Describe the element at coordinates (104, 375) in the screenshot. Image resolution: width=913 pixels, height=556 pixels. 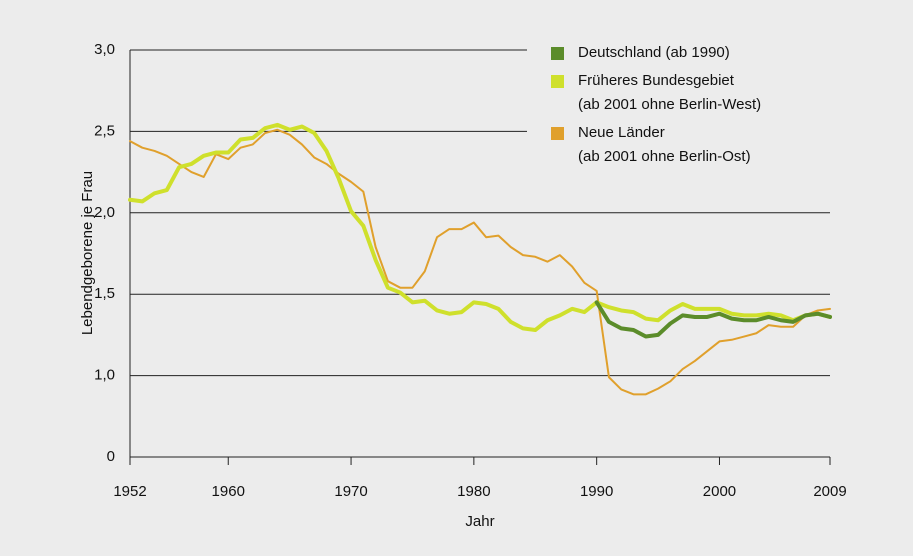
I see `y-tick-label: 1,0` at that location.